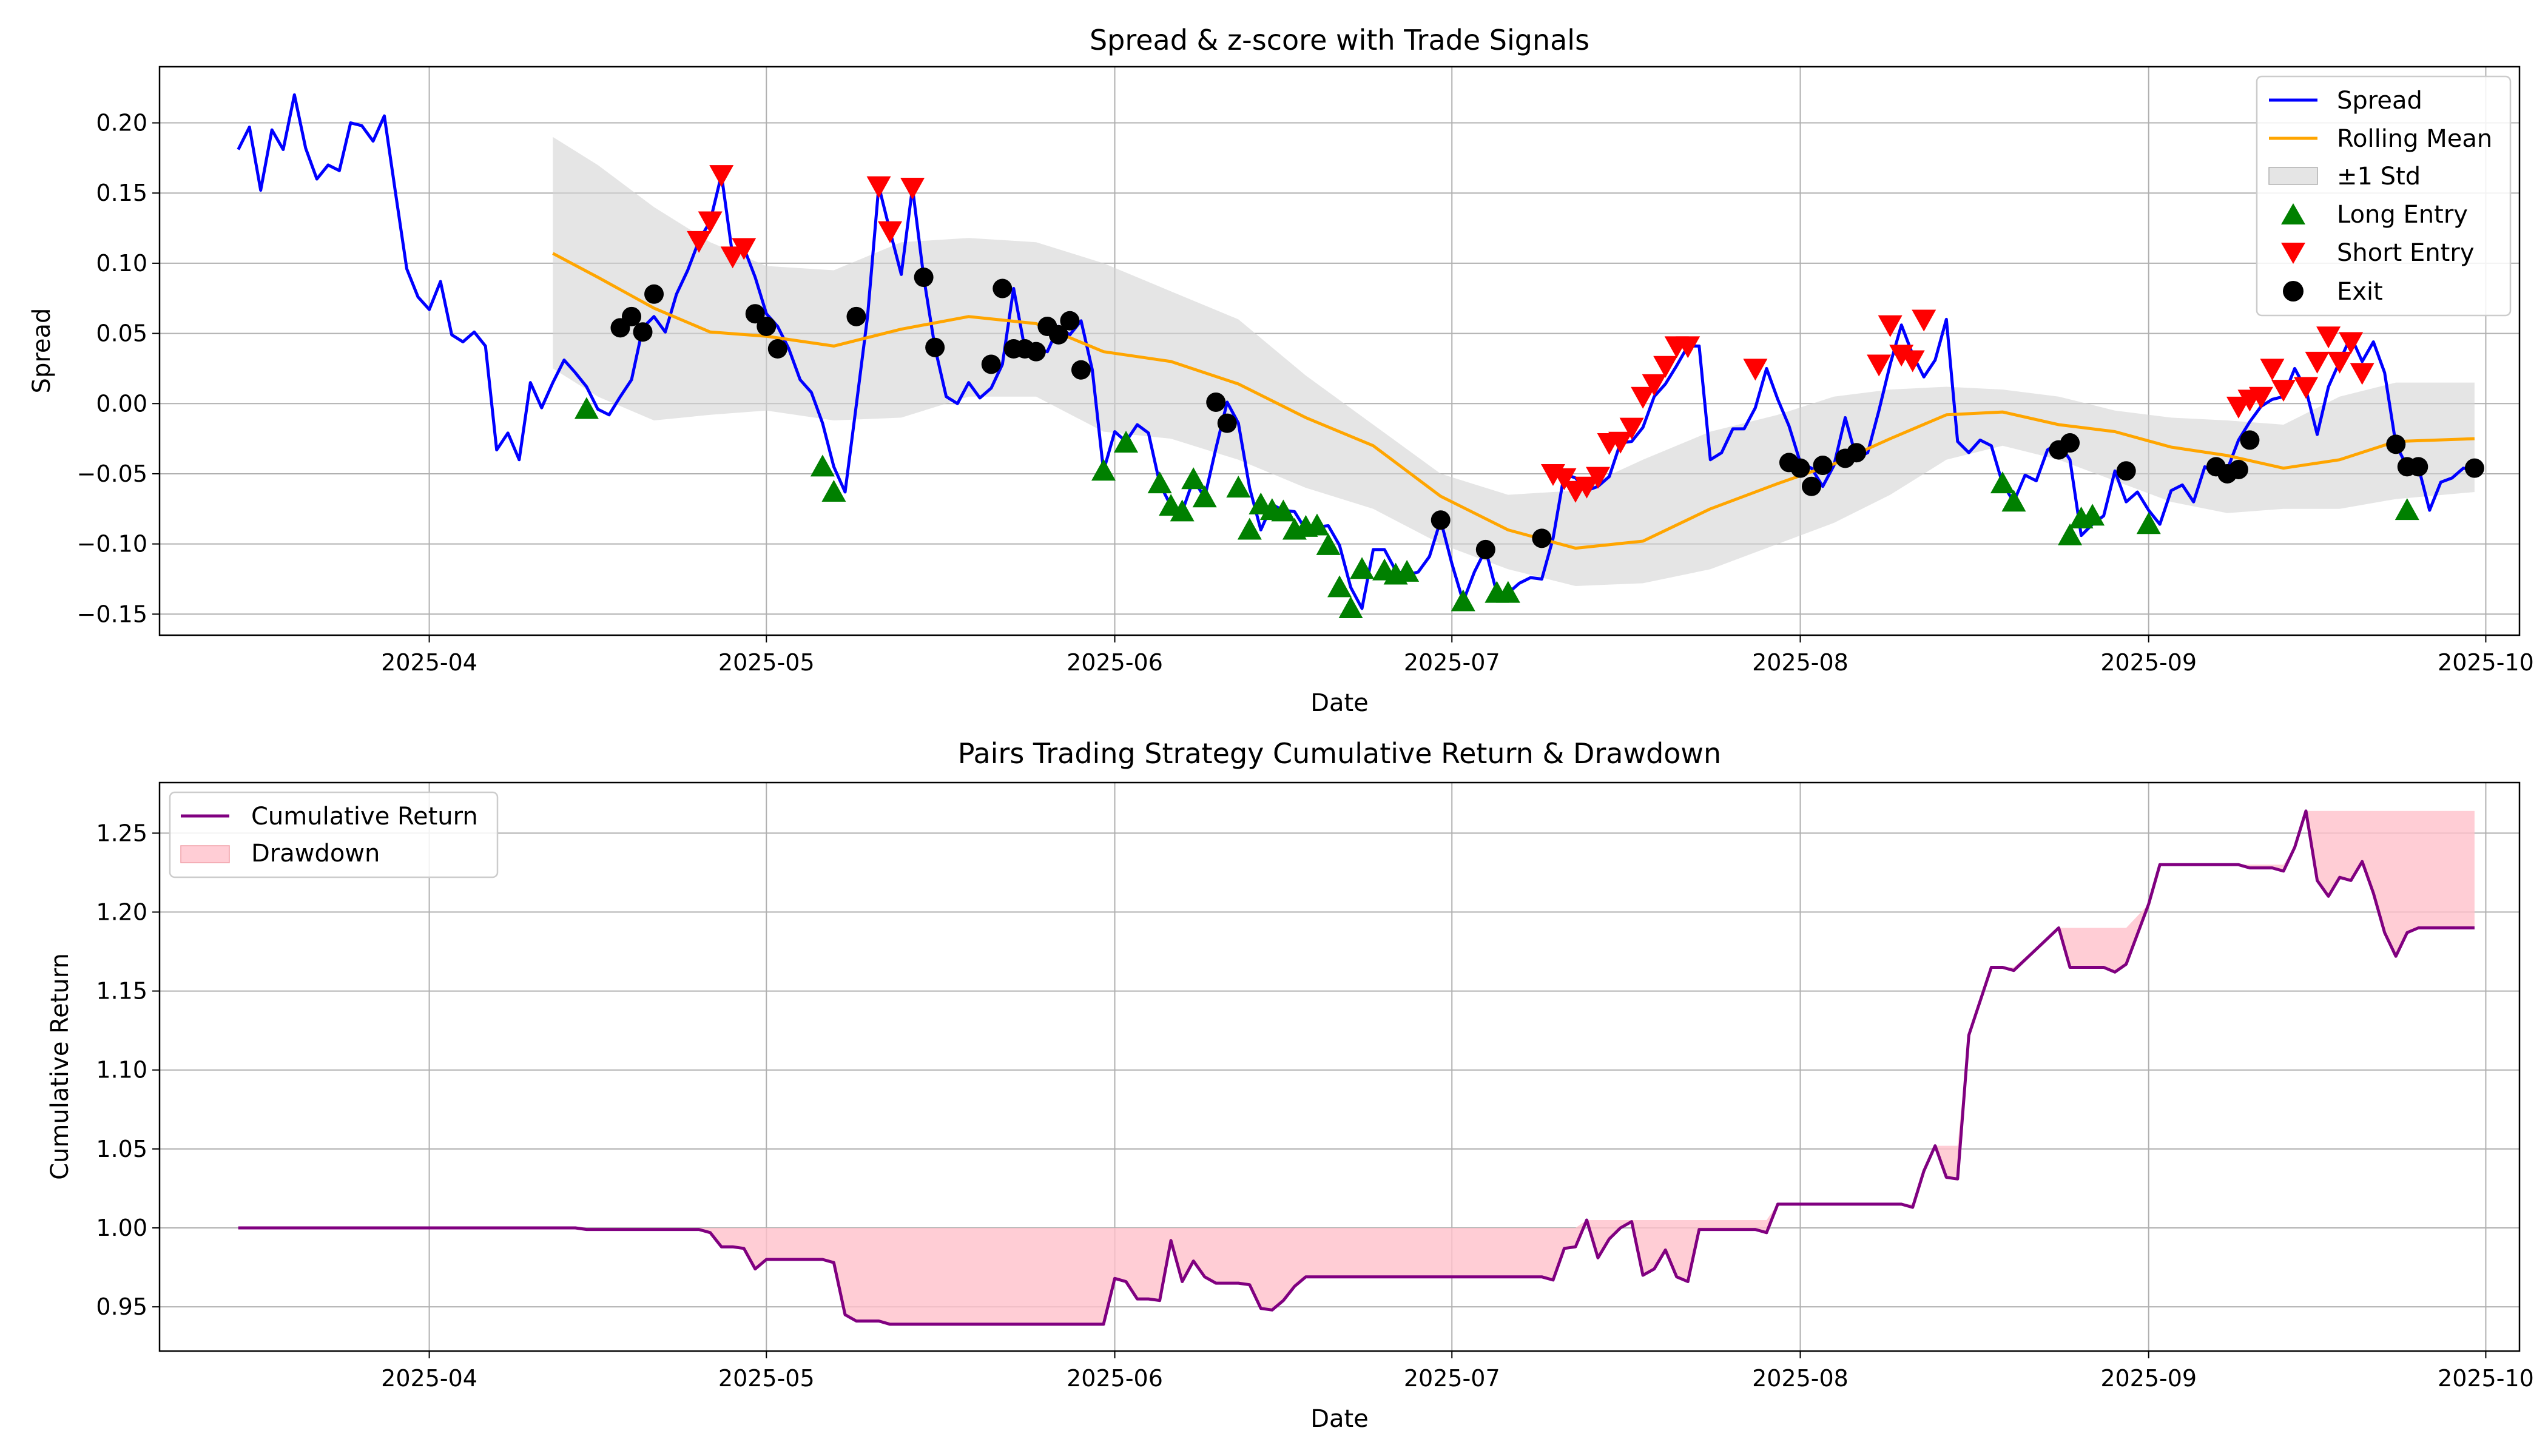 The height and width of the screenshot is (1456, 2548). What do you see at coordinates (1115, 662) in the screenshot?
I see `spread-x-tick-label: 2025-06` at bounding box center [1115, 662].